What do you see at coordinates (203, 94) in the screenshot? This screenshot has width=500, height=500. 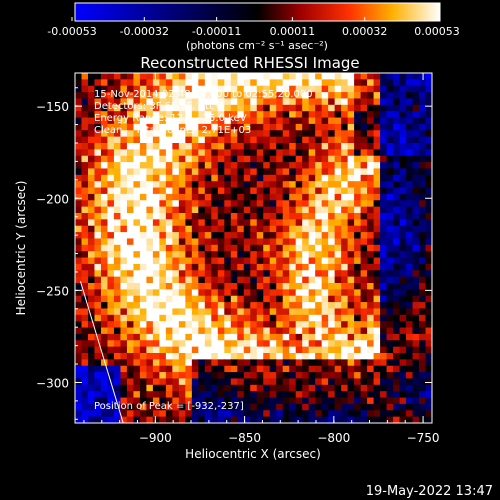 I see `info-time-range: 15-Nov-2014 02:48:20.000 to 02:55:20.000` at bounding box center [203, 94].